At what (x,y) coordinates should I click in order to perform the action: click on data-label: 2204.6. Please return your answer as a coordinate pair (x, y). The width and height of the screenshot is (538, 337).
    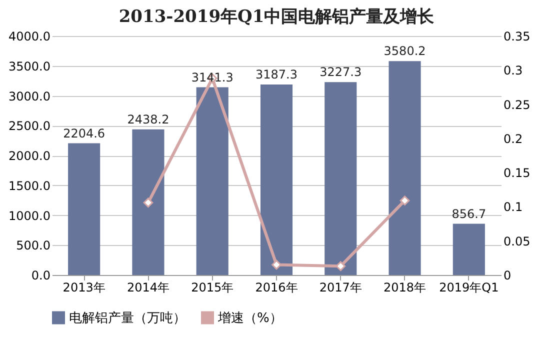
    Looking at the image, I should click on (84, 133).